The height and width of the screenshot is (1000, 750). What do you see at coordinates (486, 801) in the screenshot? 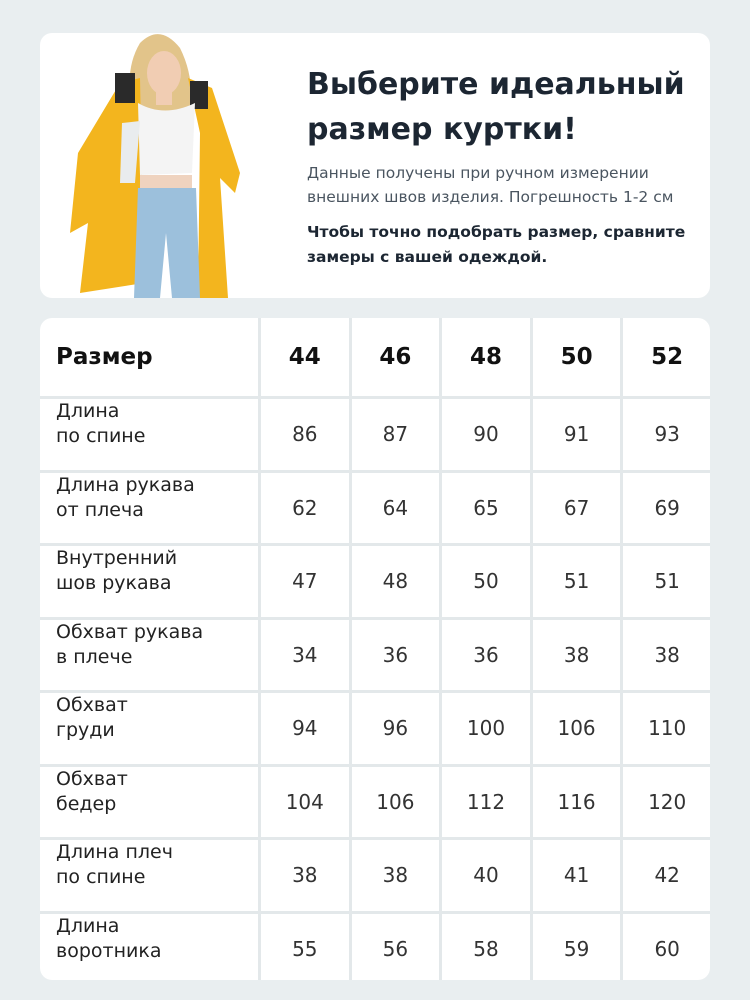
I see `table-cell: 112` at bounding box center [486, 801].